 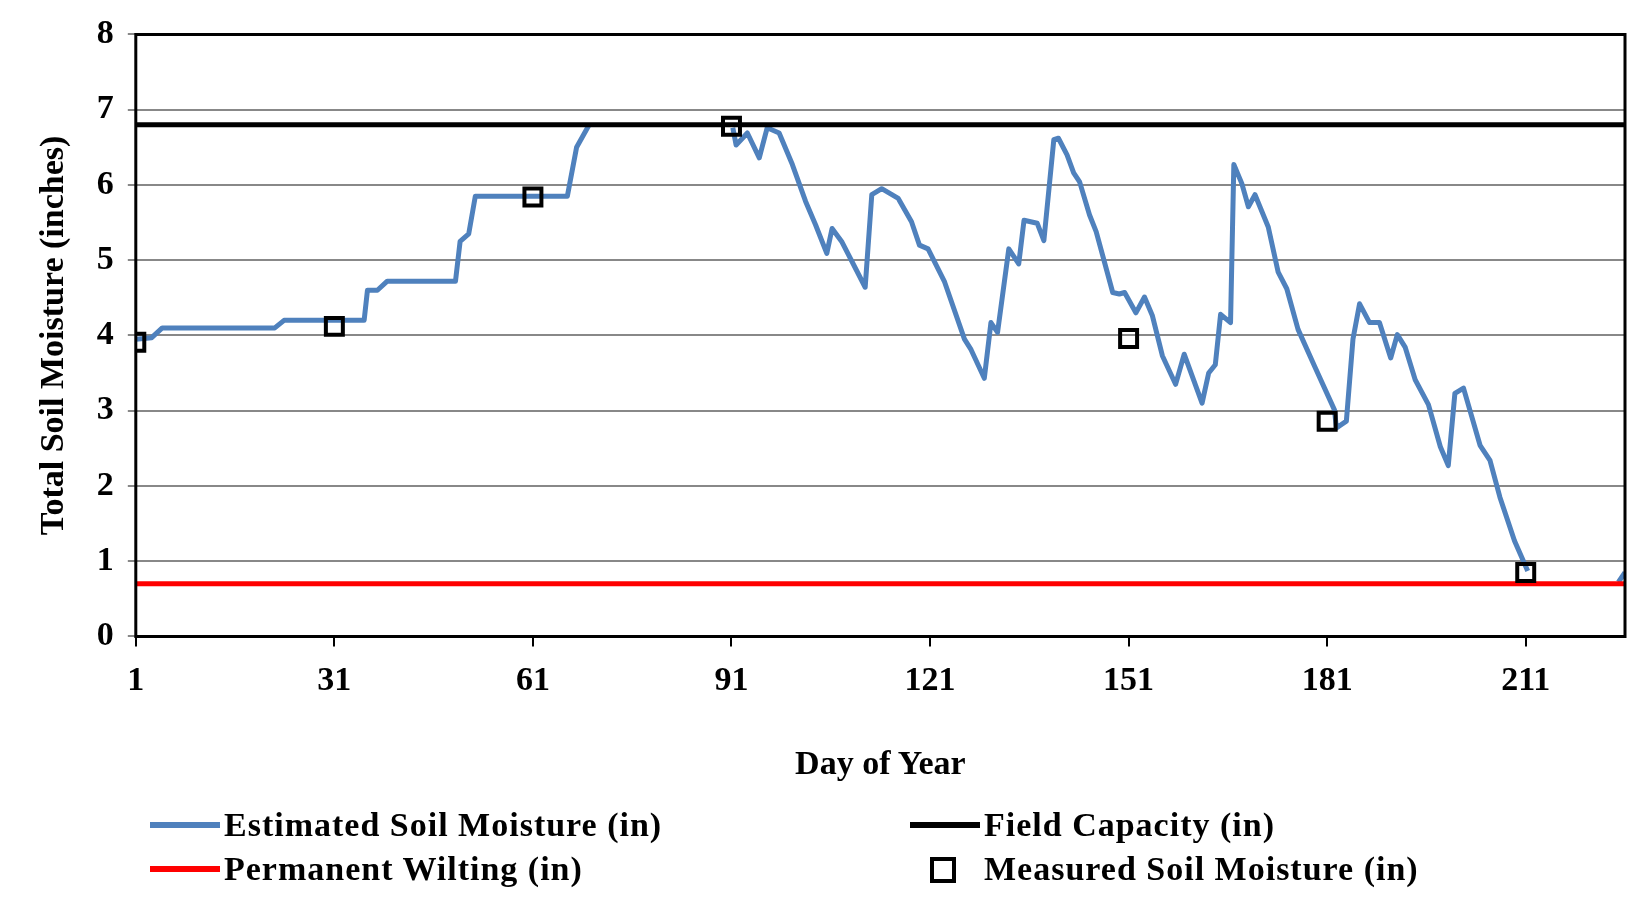 I want to click on x-tick-label: 211, so click(x=1526, y=678).